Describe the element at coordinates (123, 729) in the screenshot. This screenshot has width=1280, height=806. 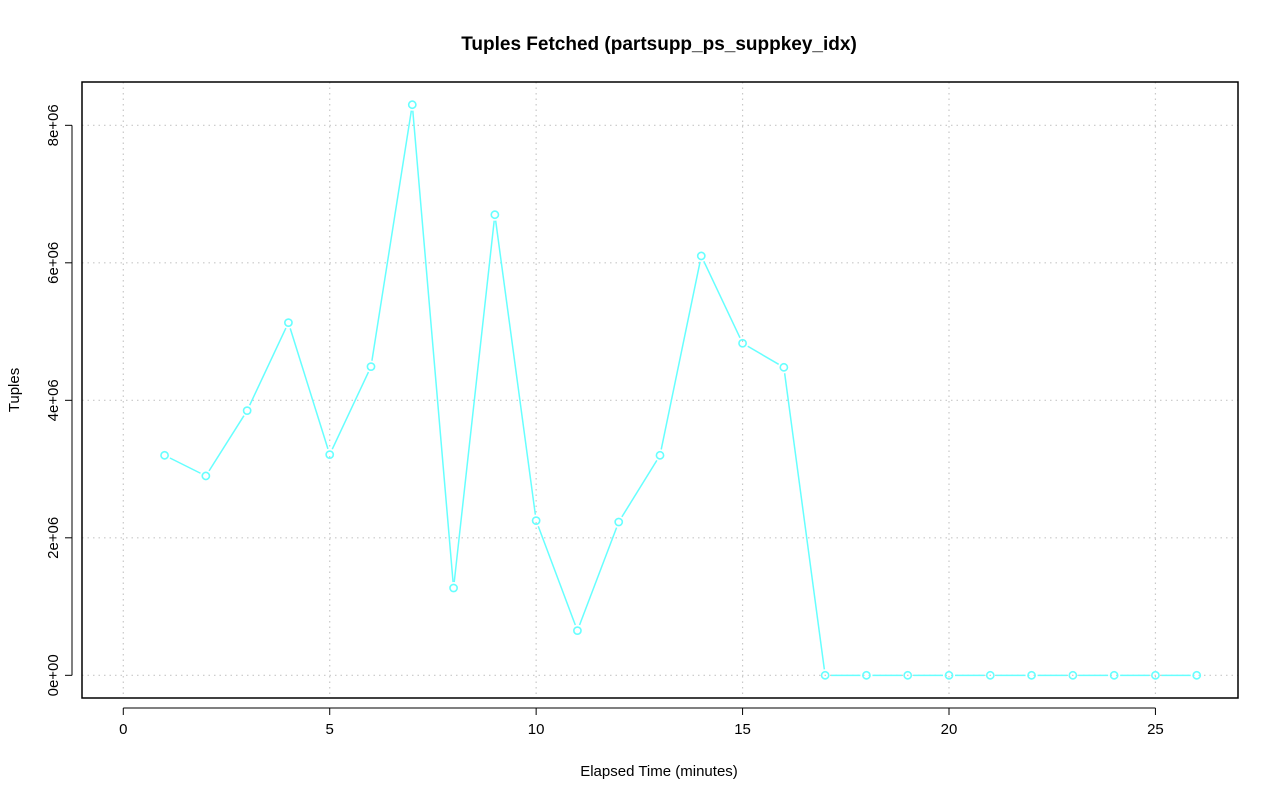
I see `x-tick-label: 0` at that location.